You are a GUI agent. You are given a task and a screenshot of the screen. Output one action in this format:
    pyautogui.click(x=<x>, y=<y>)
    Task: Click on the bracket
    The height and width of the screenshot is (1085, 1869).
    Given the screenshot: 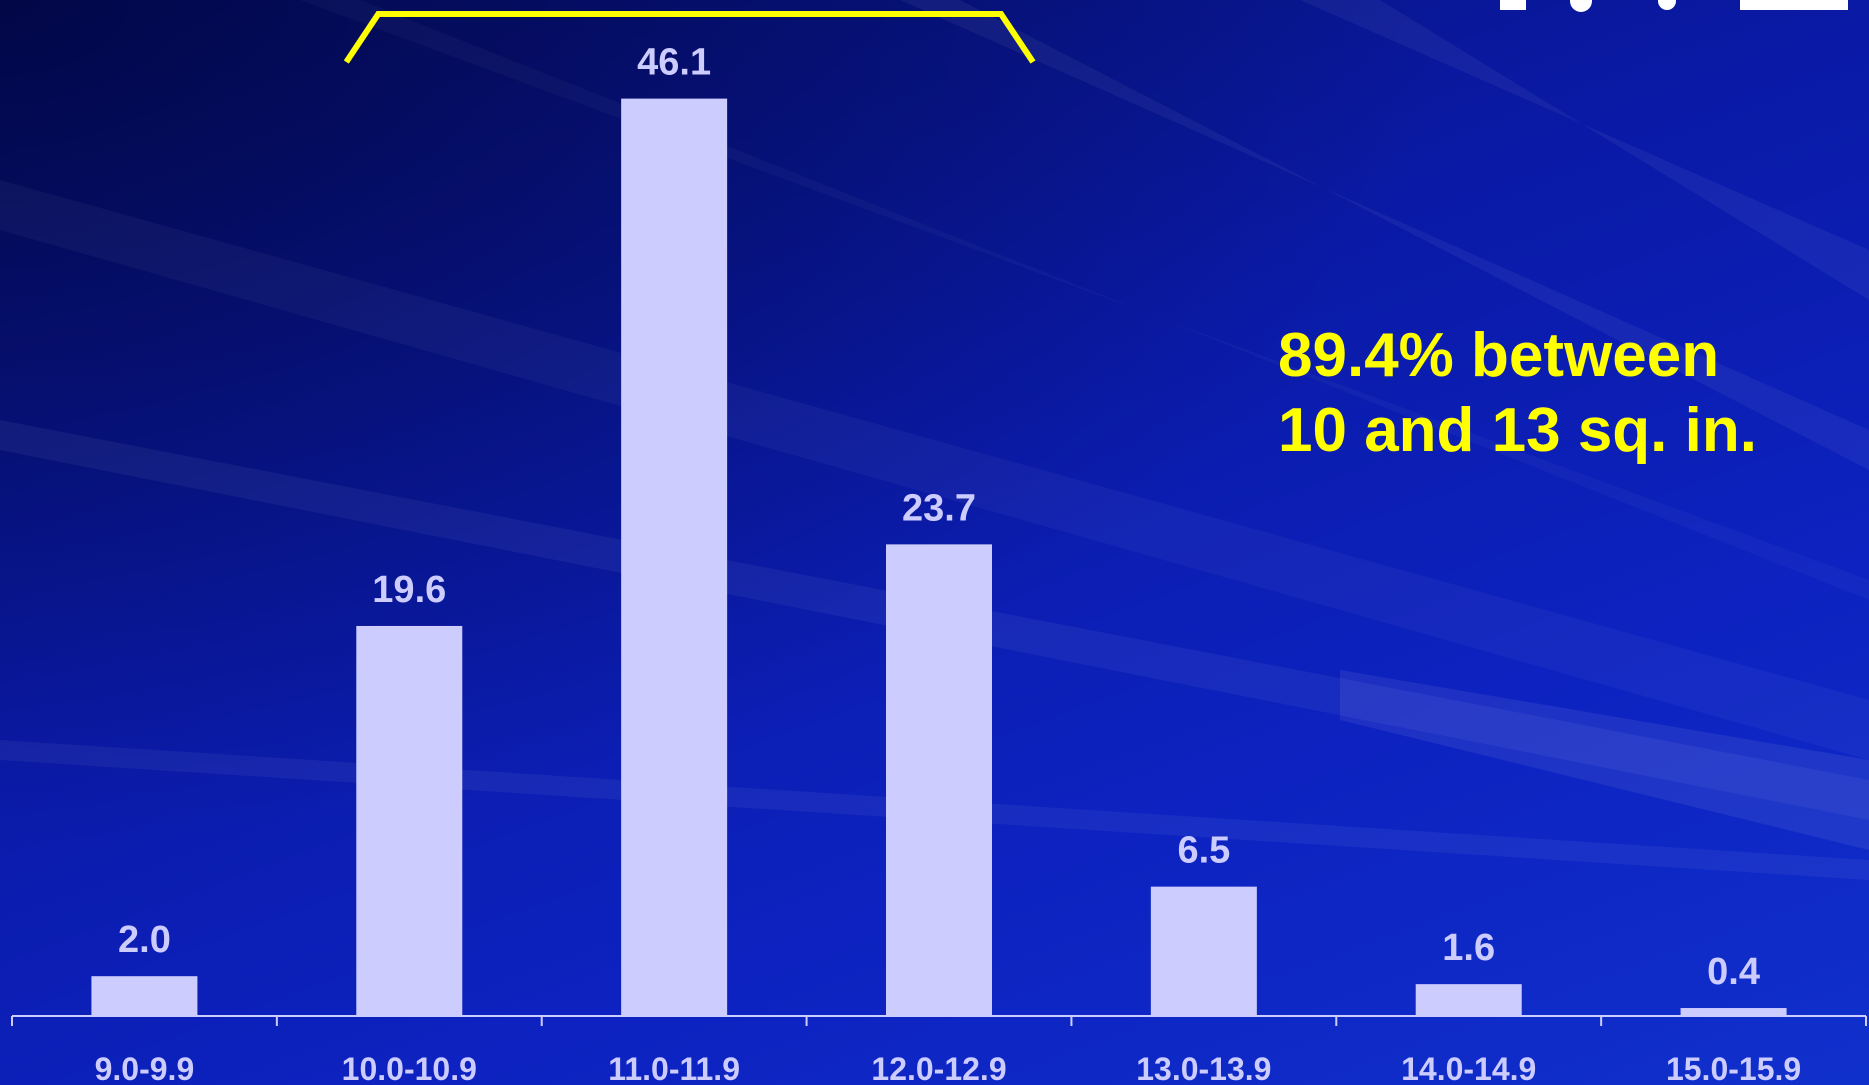 What is the action you would take?
    pyautogui.click(x=689, y=37)
    